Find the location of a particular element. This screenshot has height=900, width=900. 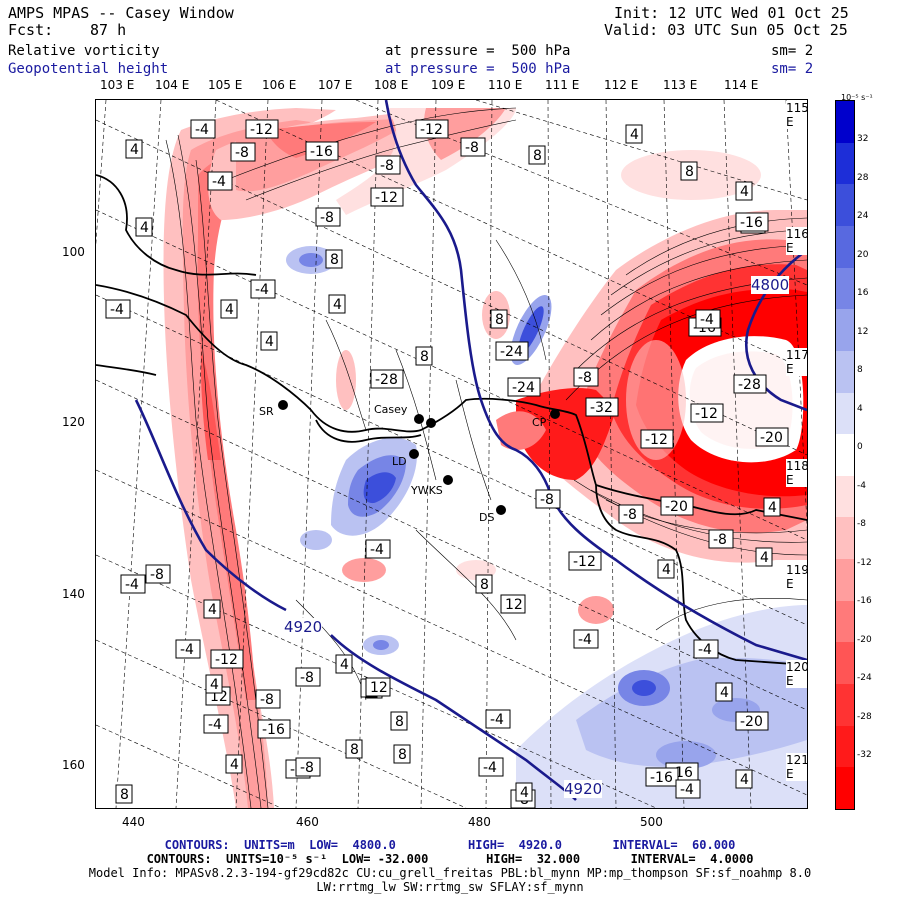

lon-label-right: 116 E is located at coordinates (797, 241).